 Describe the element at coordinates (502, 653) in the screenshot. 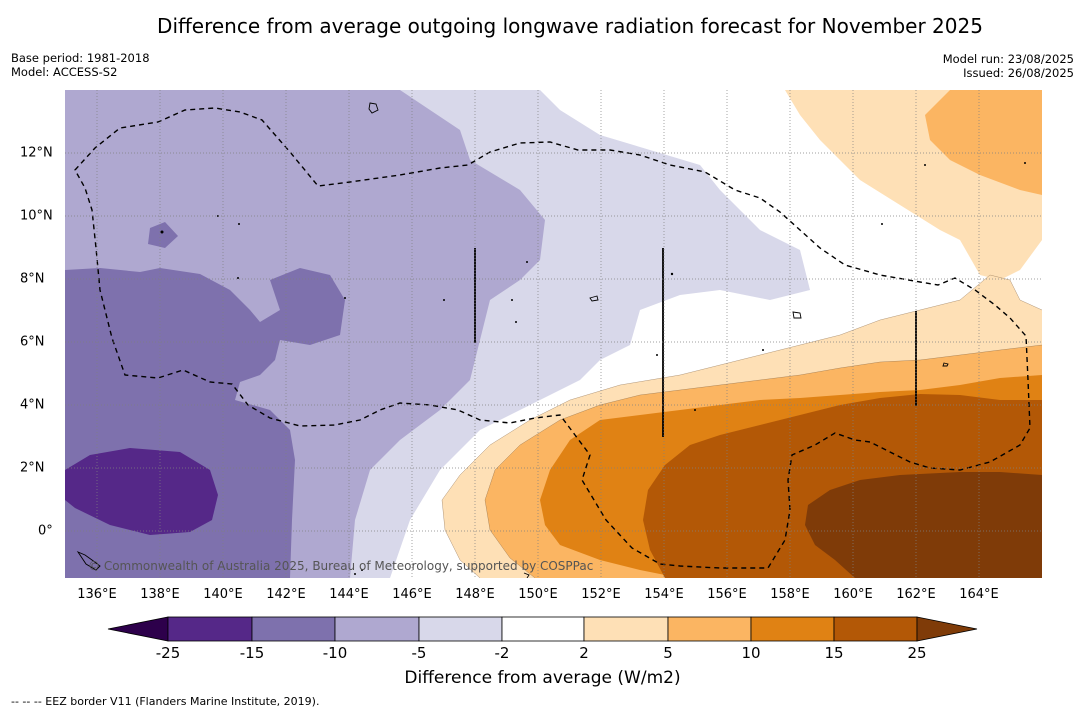

I see `colorbar-tick-minus2: -2` at that location.